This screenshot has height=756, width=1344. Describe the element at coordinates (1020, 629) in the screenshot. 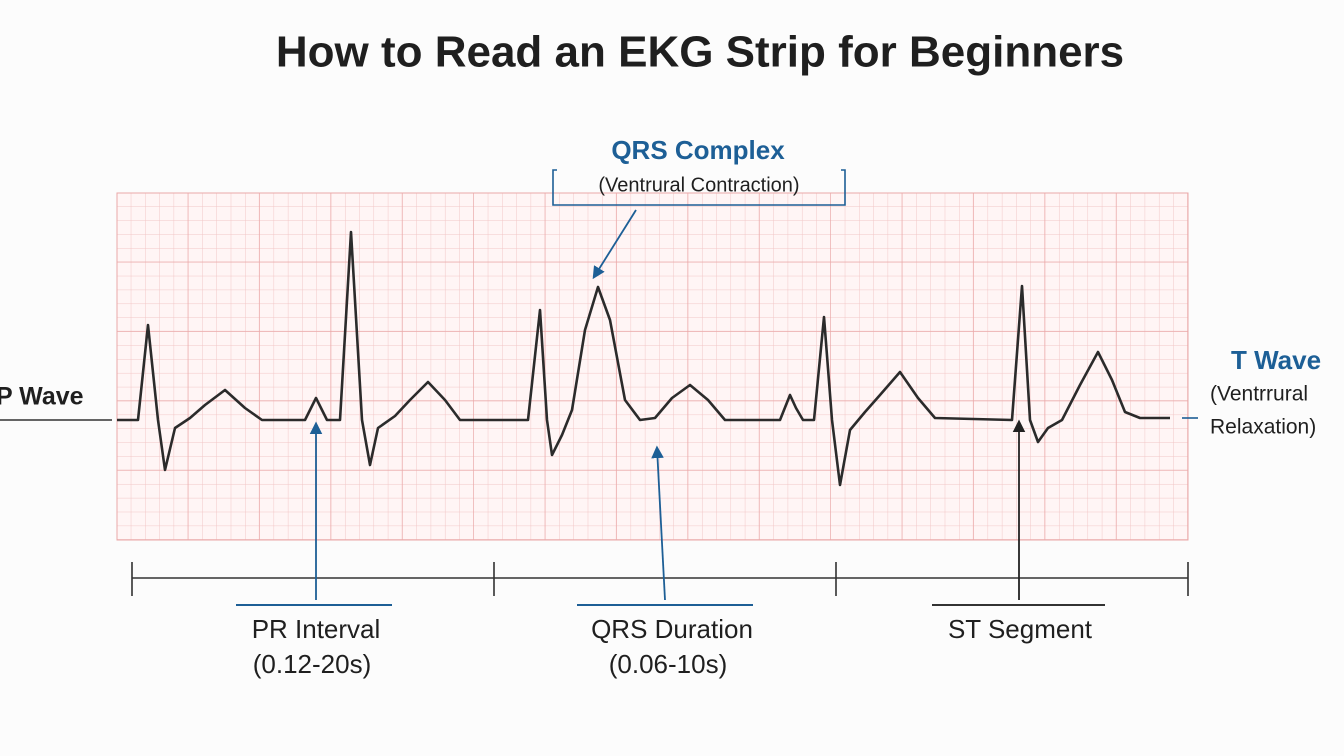

I see `interval-label: ST Segment` at that location.